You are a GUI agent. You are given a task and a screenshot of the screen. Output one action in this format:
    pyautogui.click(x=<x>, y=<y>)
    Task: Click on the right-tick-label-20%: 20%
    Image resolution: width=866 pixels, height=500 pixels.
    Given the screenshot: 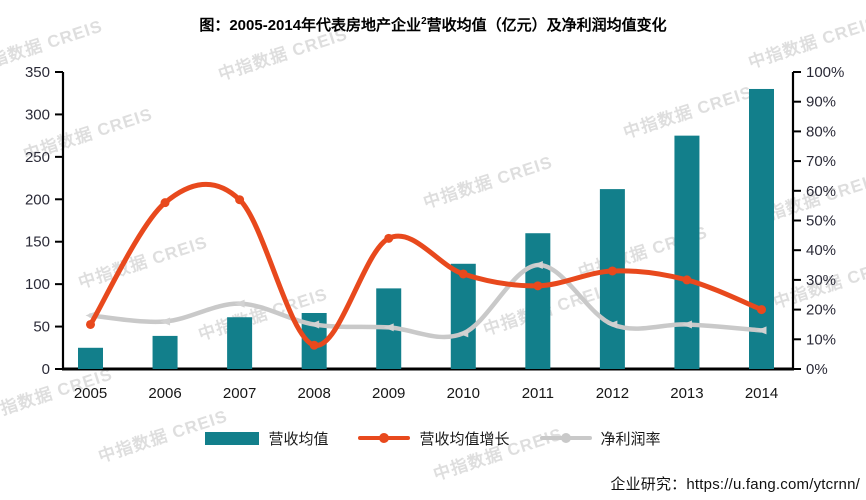 What is the action you would take?
    pyautogui.click(x=821, y=310)
    